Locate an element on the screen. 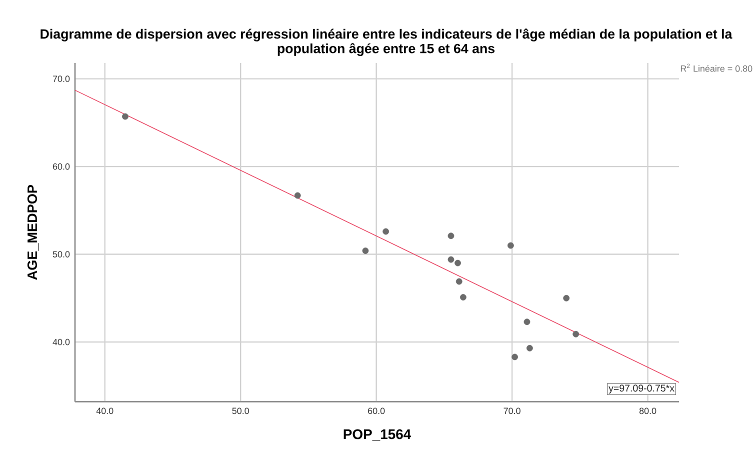  x-tick-label: 40.0 is located at coordinates (105, 411).